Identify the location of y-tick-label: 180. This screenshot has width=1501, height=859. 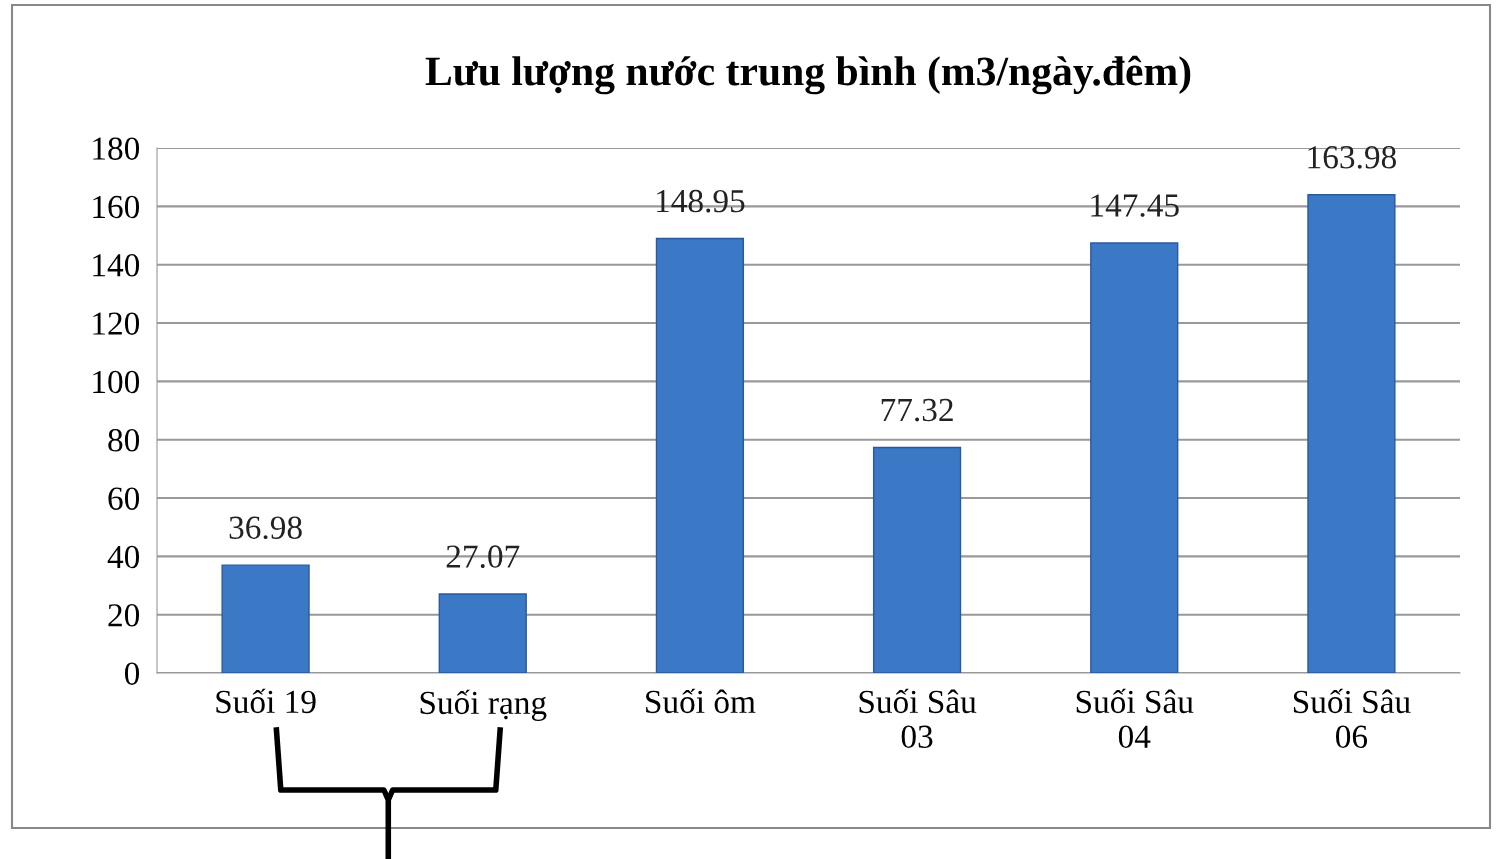
(116, 148).